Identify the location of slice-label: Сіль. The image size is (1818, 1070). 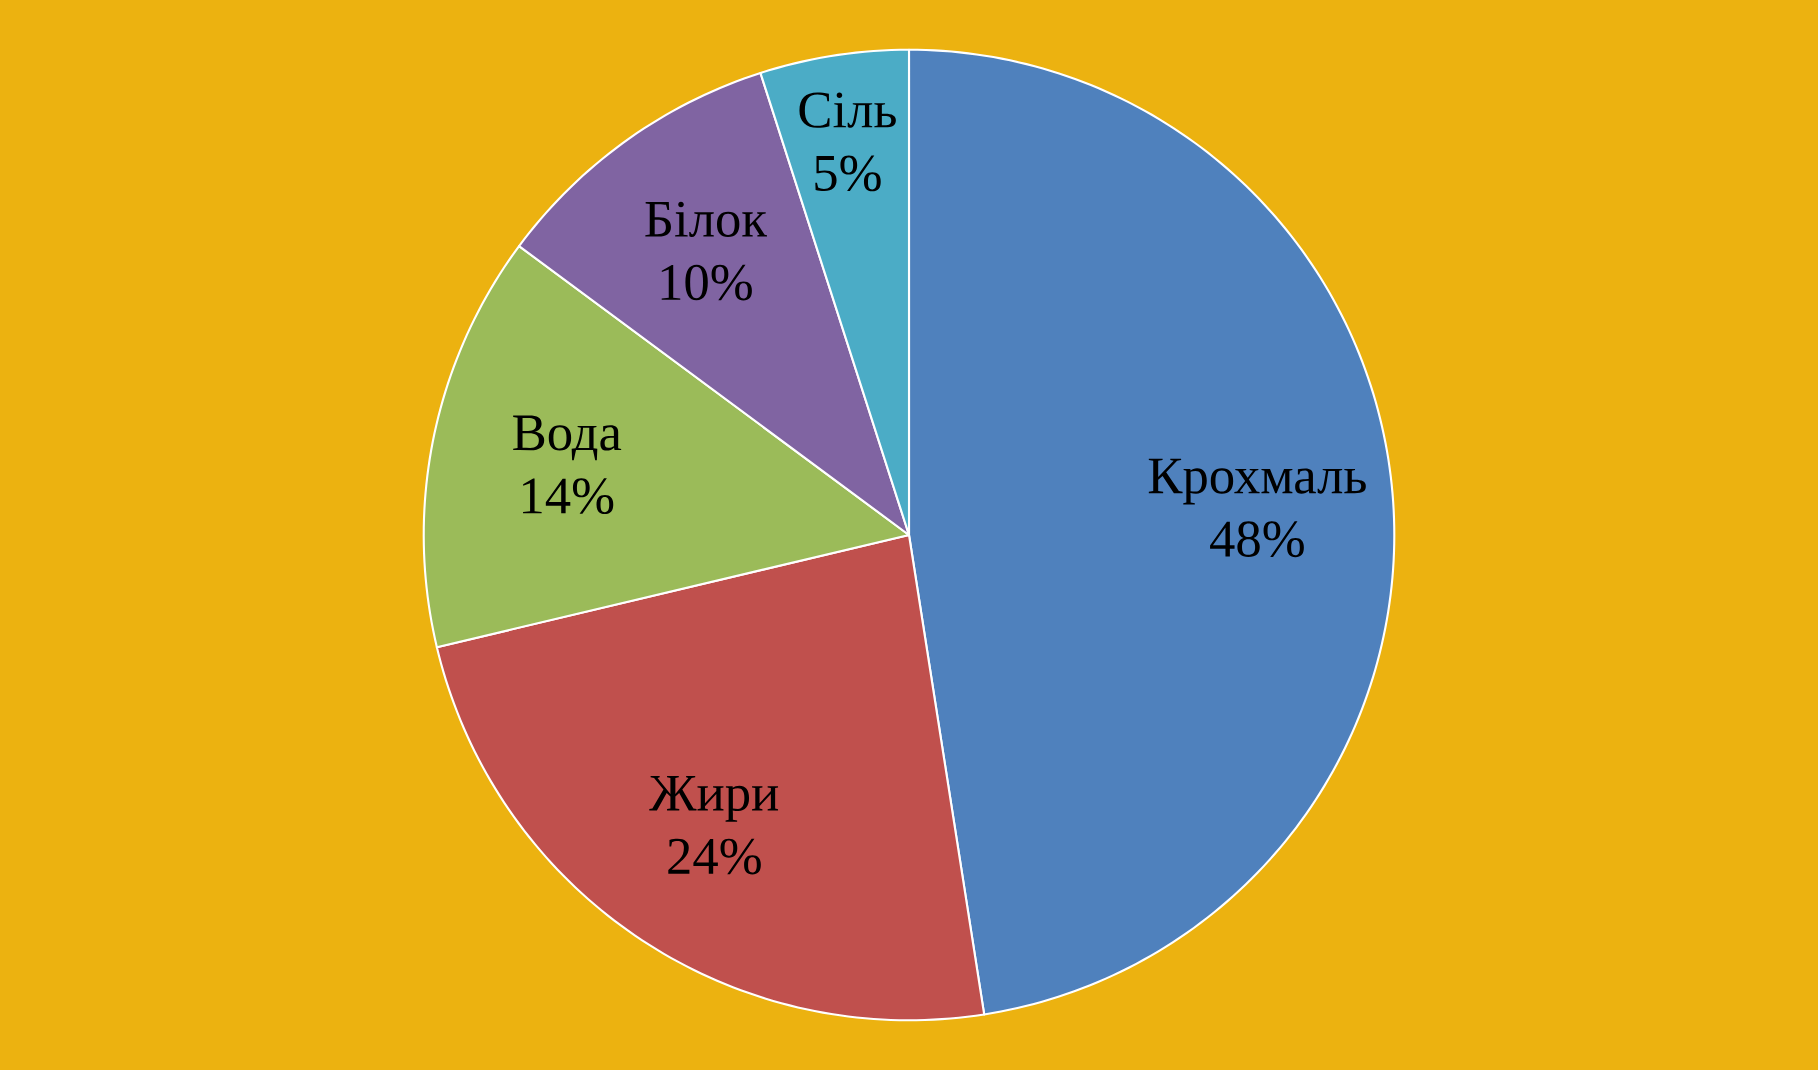
(847, 110).